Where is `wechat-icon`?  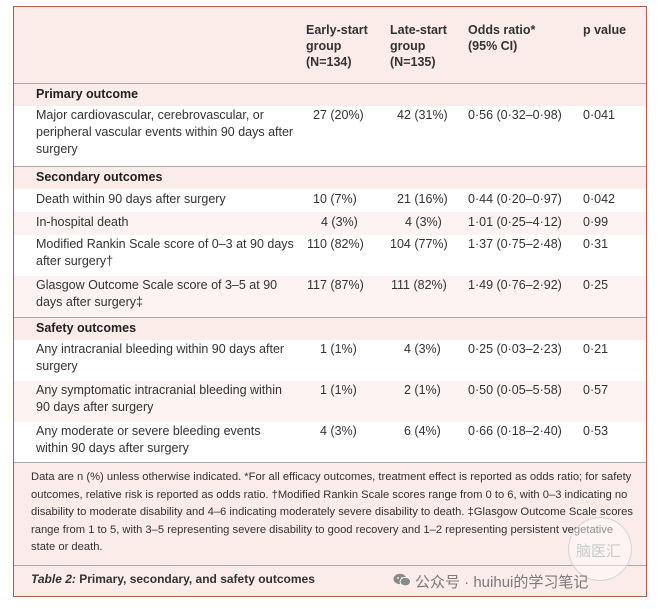
wechat-icon is located at coordinates (402, 580).